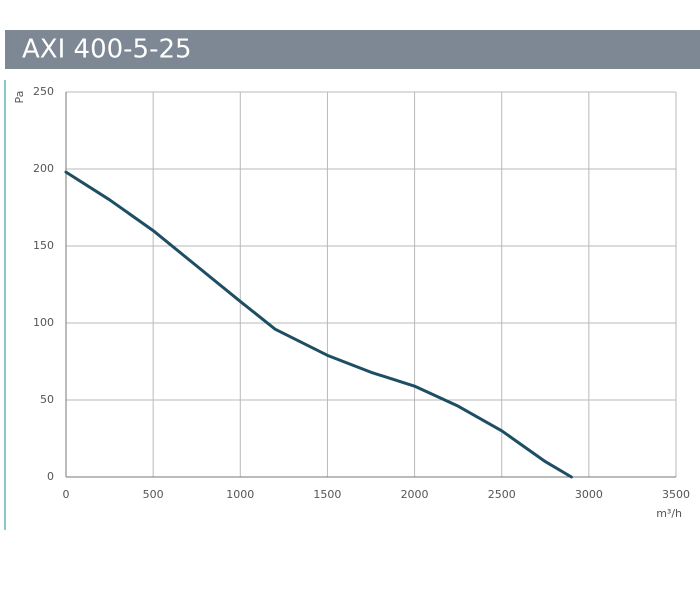 This screenshot has height=600, width=700. I want to click on x-tick-label: 2500, so click(502, 494).